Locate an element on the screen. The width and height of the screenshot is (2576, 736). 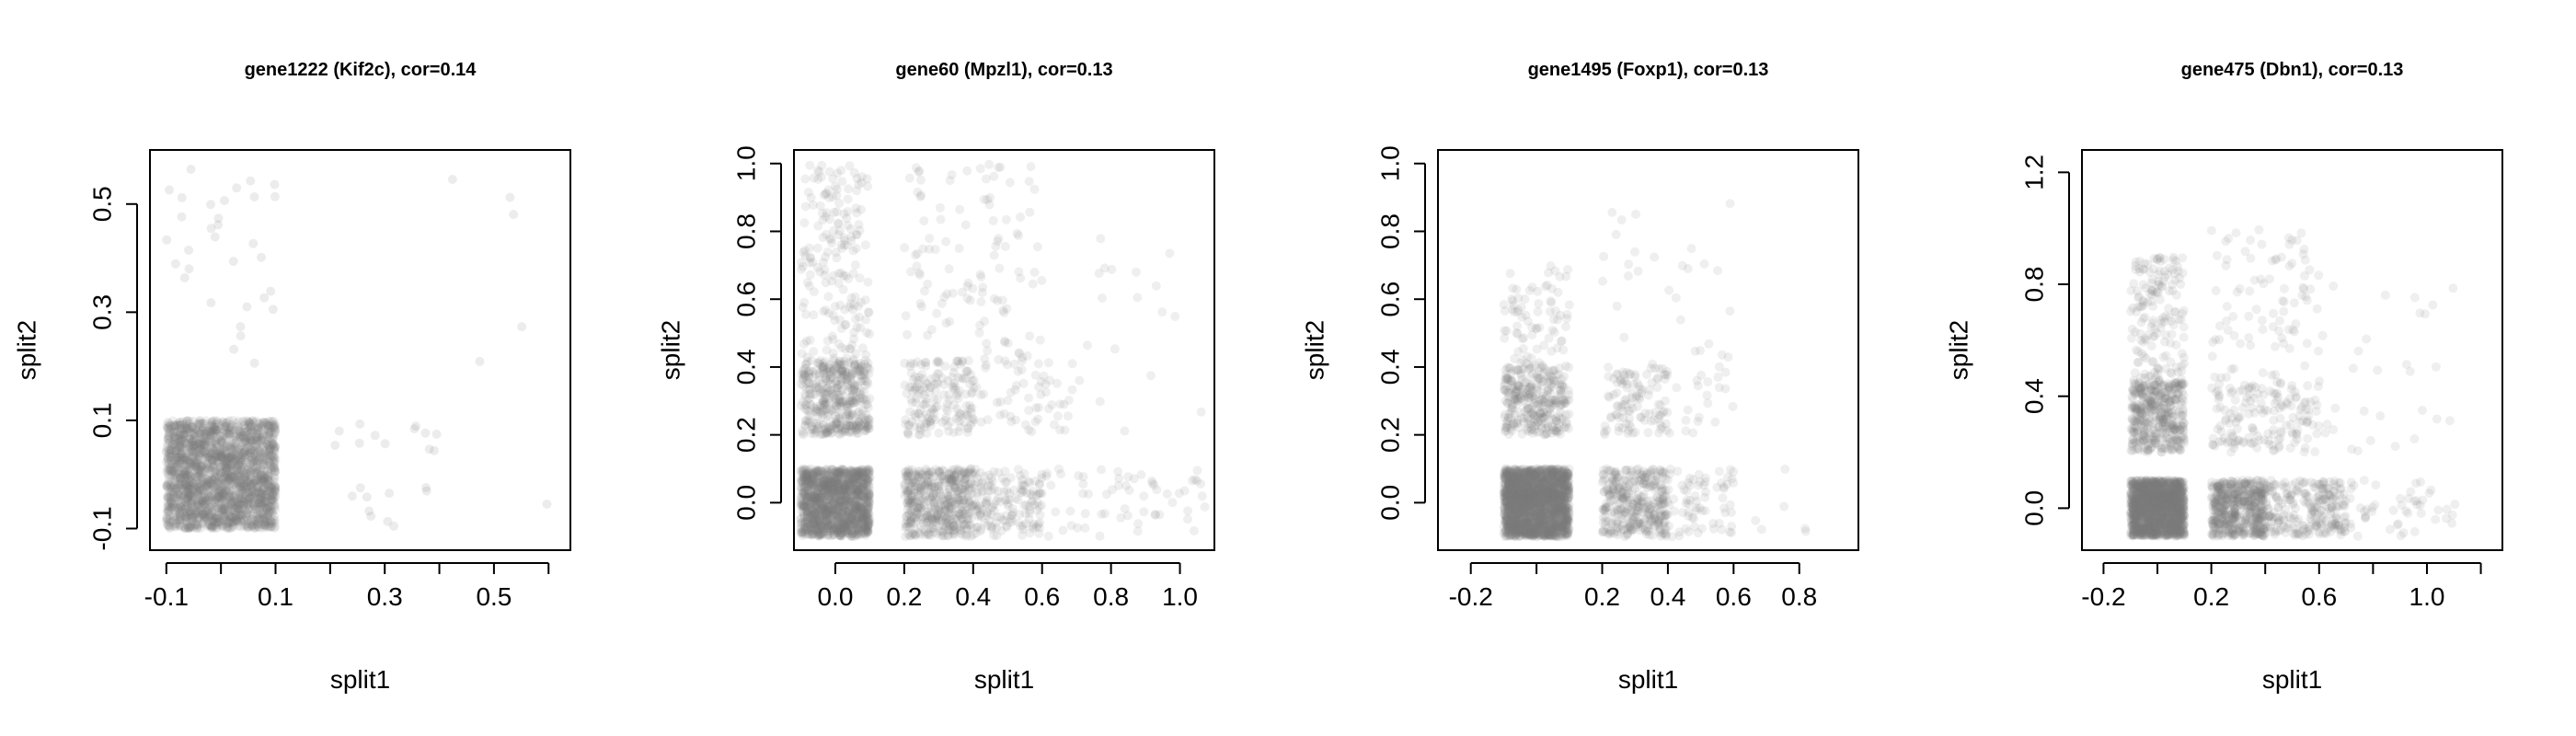
y-tick-label: 0.3 is located at coordinates (102, 312).